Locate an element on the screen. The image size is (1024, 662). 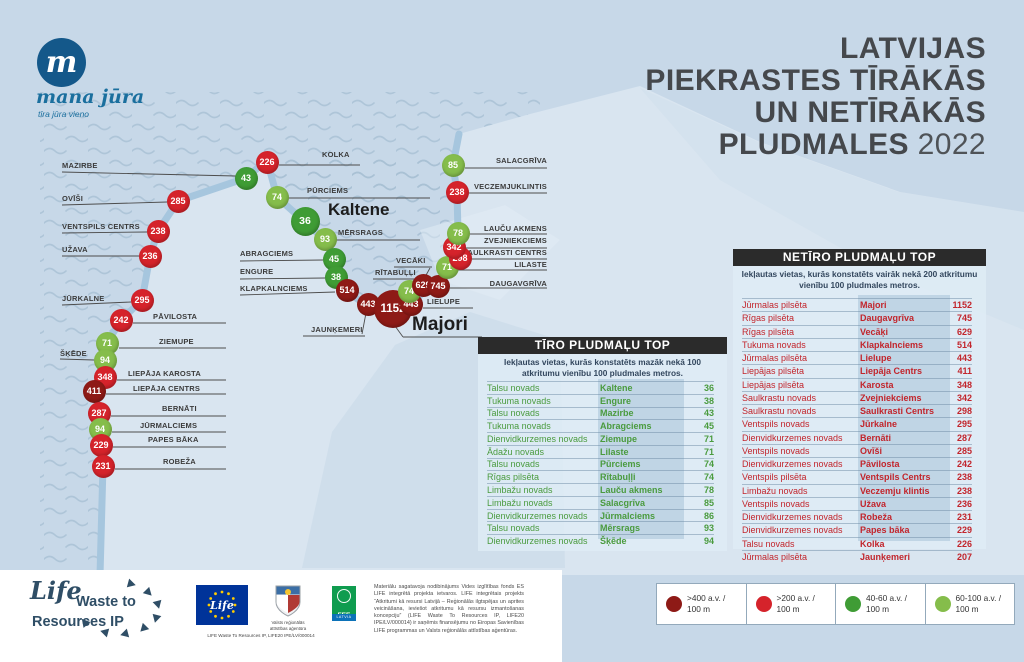
table-row: Talsu novads Mazirbe 43 is located at coordinates (600, 413).